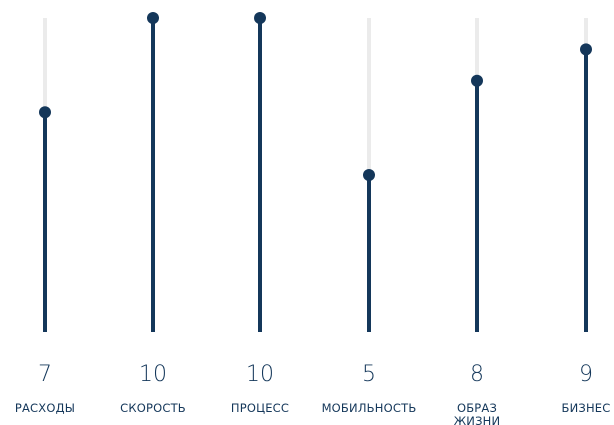 The width and height of the screenshot is (614, 425). Describe the element at coordinates (369, 408) in the screenshot. I see `category-label: МОБИЛЬНОСТЬ` at that location.